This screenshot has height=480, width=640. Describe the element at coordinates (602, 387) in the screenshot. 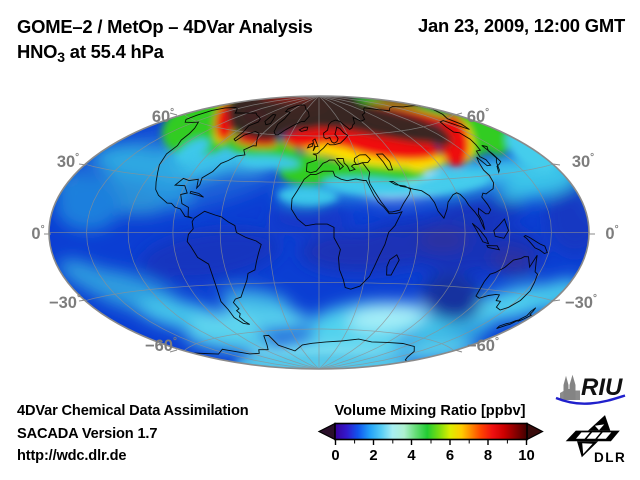

I see `svg-text: RIU` at that location.